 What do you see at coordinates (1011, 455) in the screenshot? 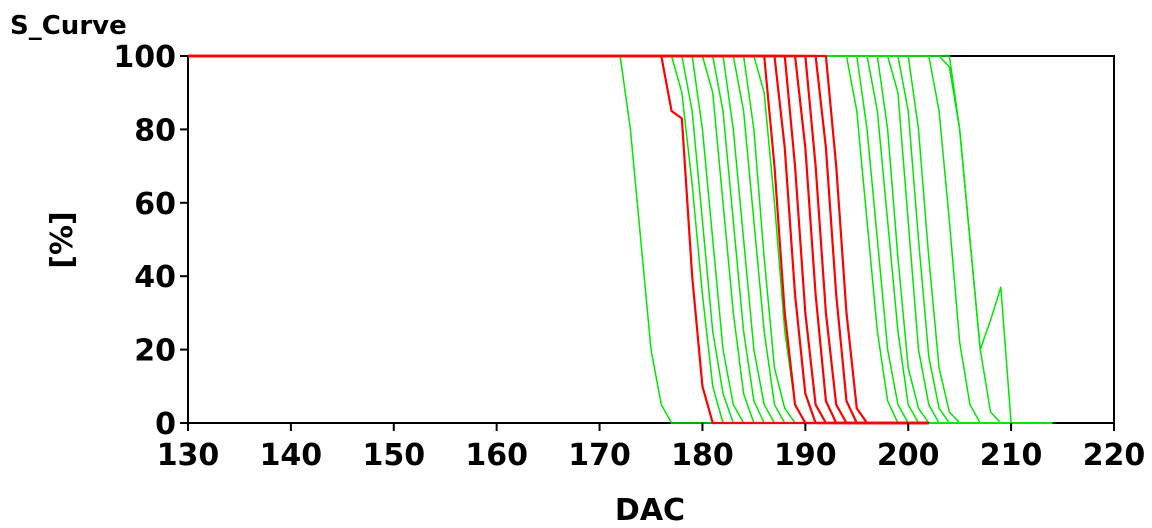
I see `x-tick-label-8: 210` at bounding box center [1011, 455].